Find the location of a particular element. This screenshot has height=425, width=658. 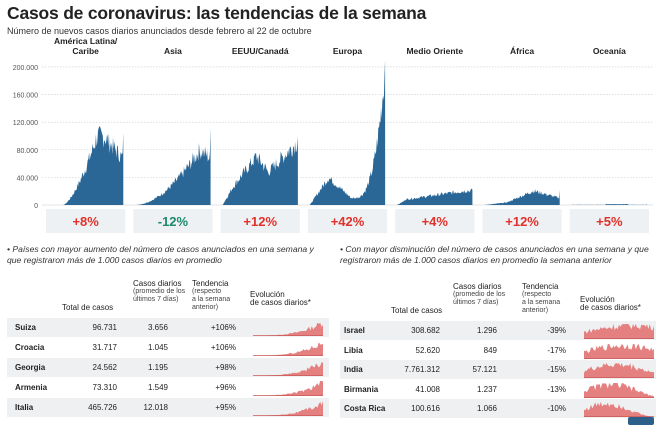

table-row: Armenia 73.310 1.549 +96% is located at coordinates (168, 387).